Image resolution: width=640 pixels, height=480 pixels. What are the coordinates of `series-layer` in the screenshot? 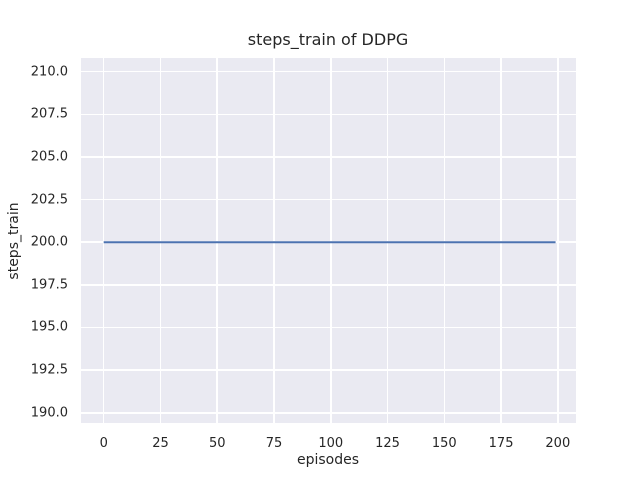 It's located at (329, 242).